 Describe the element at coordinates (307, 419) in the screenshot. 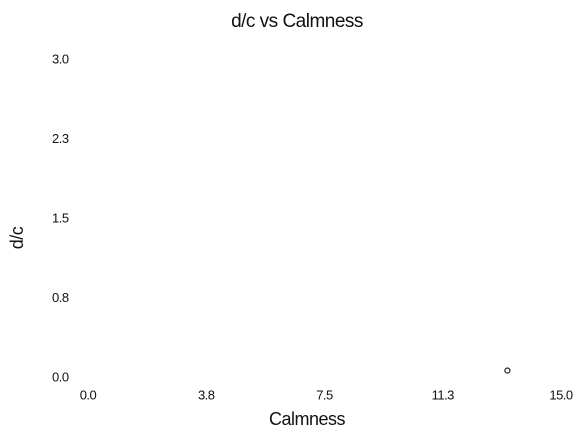

I see `x-axis-label: Calmness` at that location.